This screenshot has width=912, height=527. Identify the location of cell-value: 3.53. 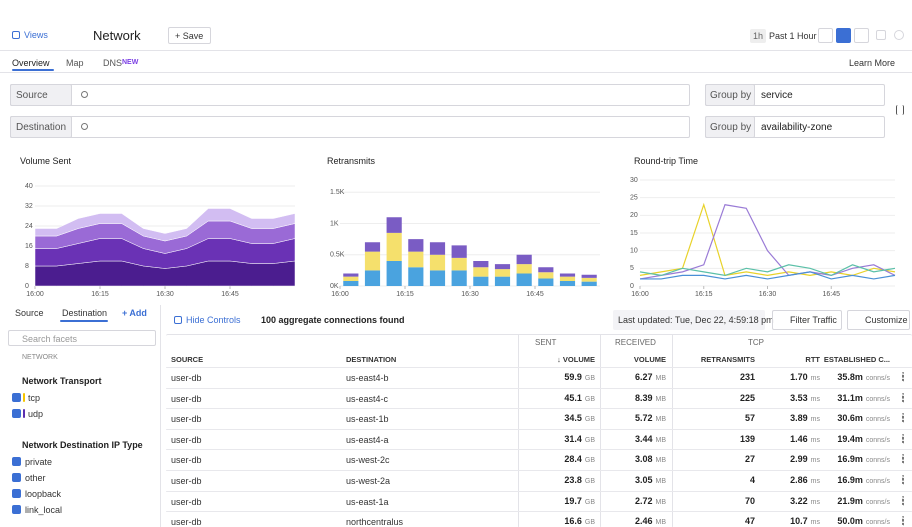
(799, 397).